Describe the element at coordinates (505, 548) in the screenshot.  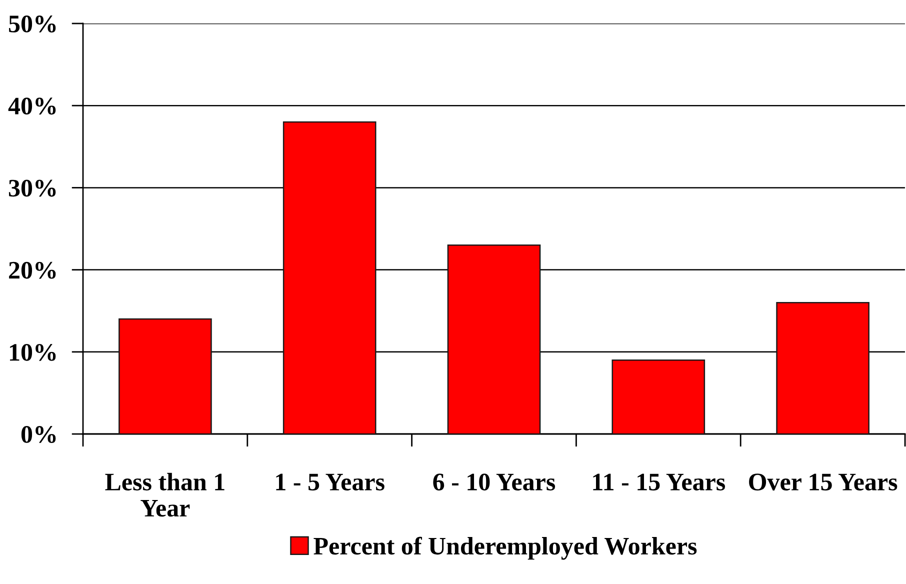
I see `legend-label: Percent of Underemployed Workers` at that location.